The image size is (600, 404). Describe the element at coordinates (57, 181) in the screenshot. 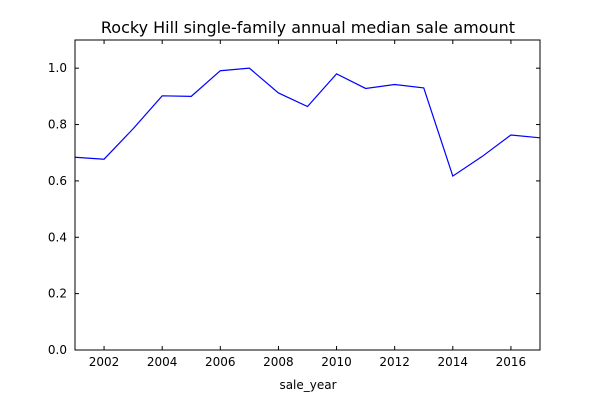

I see `y-tick-label: 0.6` at that location.